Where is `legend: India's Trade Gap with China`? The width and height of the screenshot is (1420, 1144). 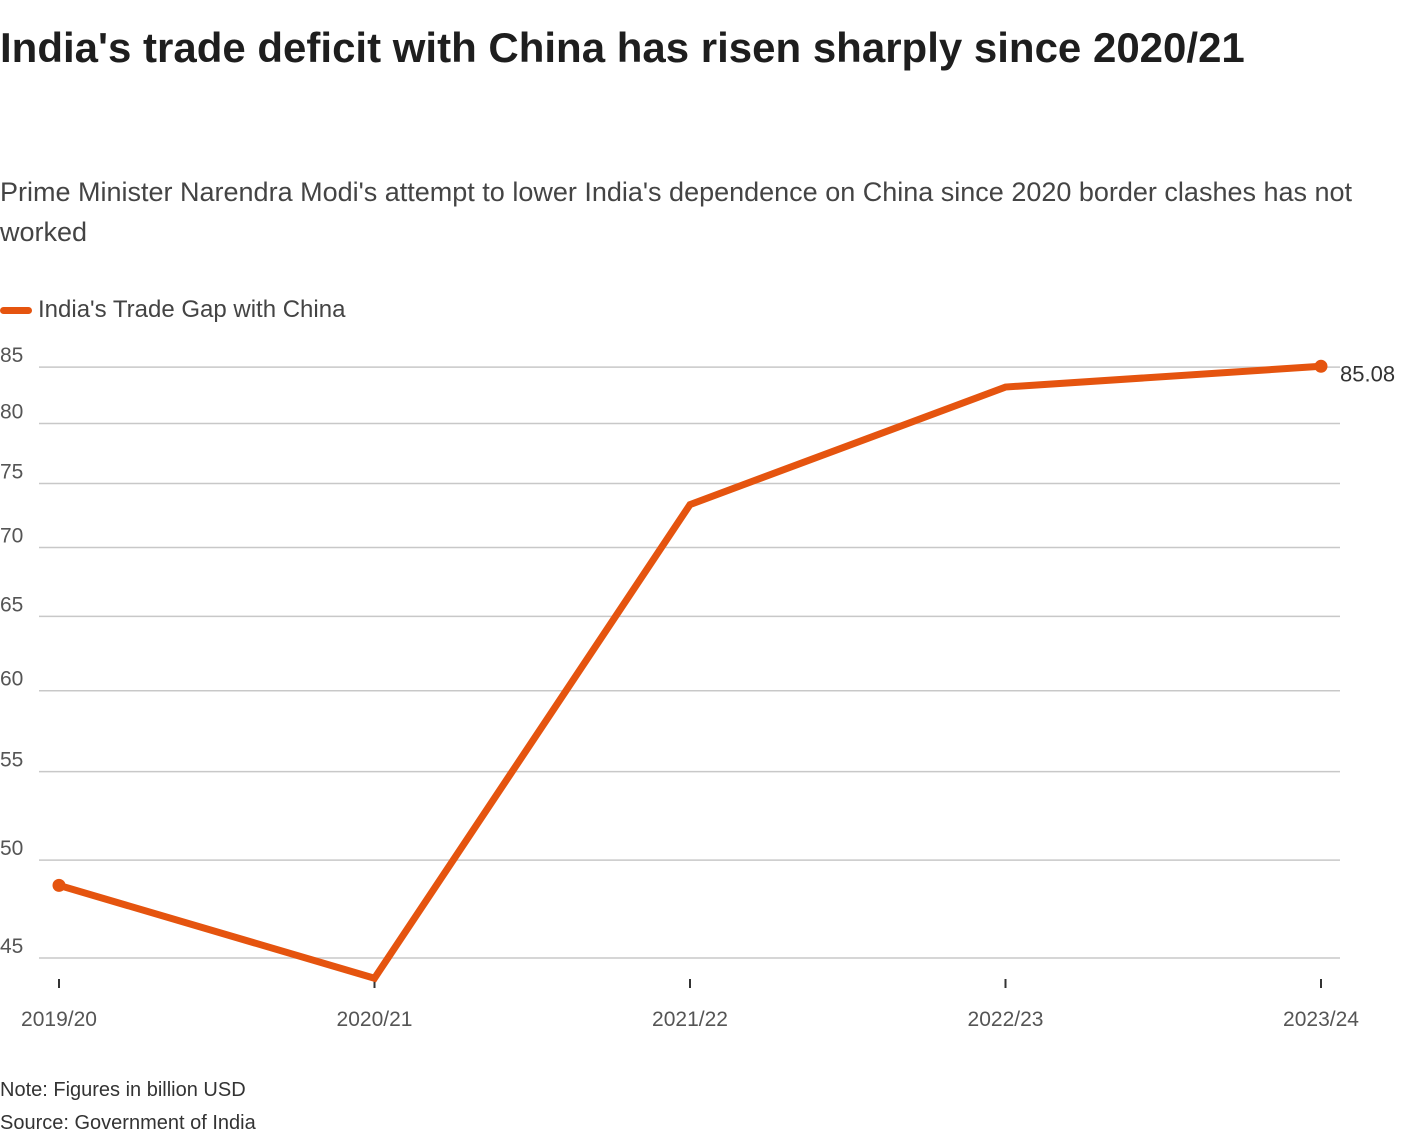 legend: India's Trade Gap with China is located at coordinates (172, 310).